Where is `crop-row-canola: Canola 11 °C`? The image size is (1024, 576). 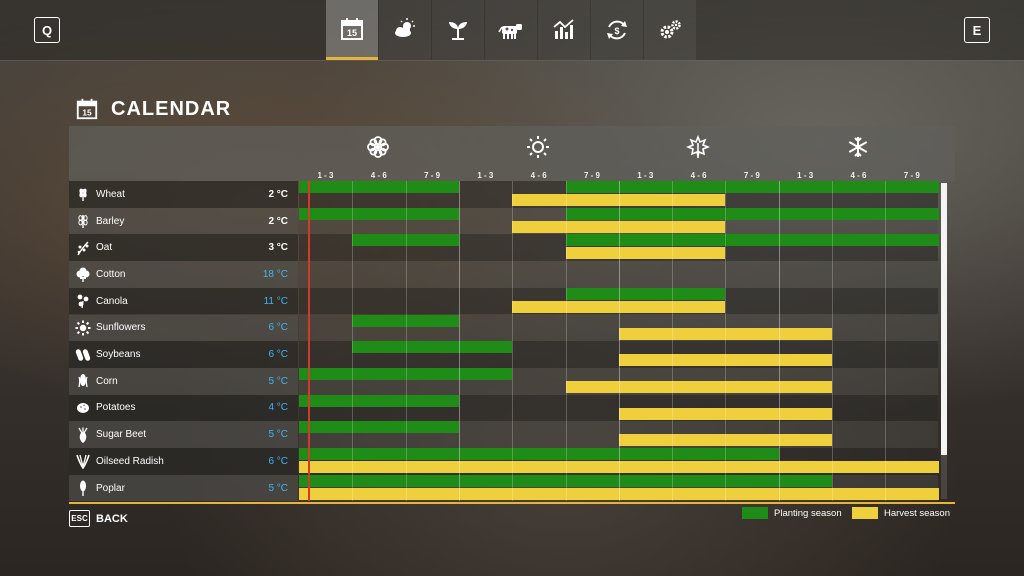 crop-row-canola: Canola 11 °C is located at coordinates (183, 301).